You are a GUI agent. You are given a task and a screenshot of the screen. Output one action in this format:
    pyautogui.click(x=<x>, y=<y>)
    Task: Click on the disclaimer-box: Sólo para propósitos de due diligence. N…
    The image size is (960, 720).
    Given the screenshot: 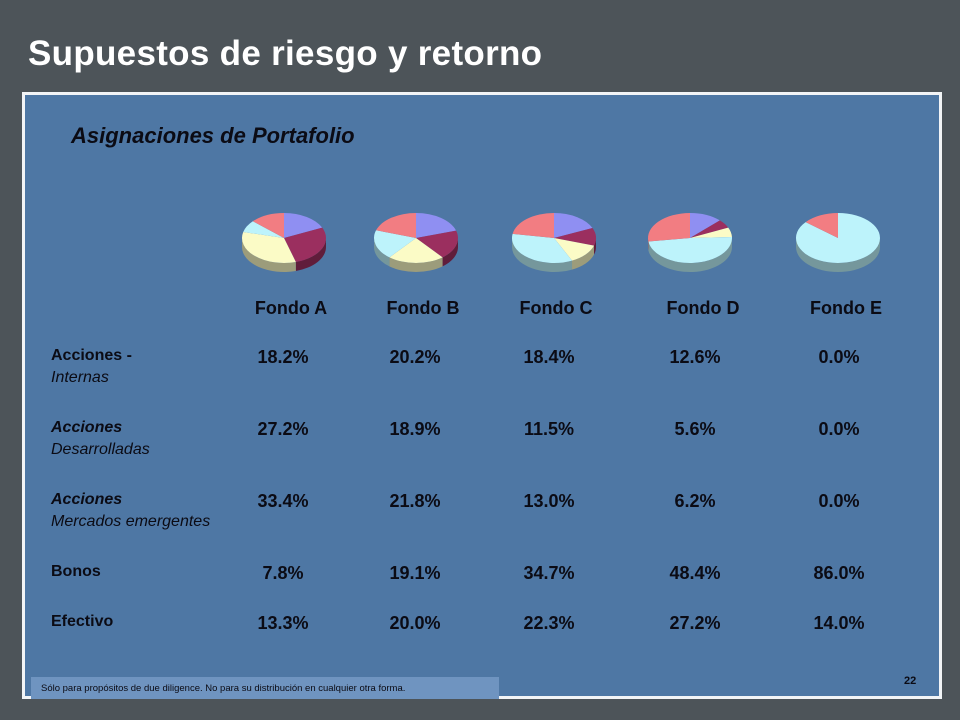 What is the action you would take?
    pyautogui.click(x=265, y=688)
    